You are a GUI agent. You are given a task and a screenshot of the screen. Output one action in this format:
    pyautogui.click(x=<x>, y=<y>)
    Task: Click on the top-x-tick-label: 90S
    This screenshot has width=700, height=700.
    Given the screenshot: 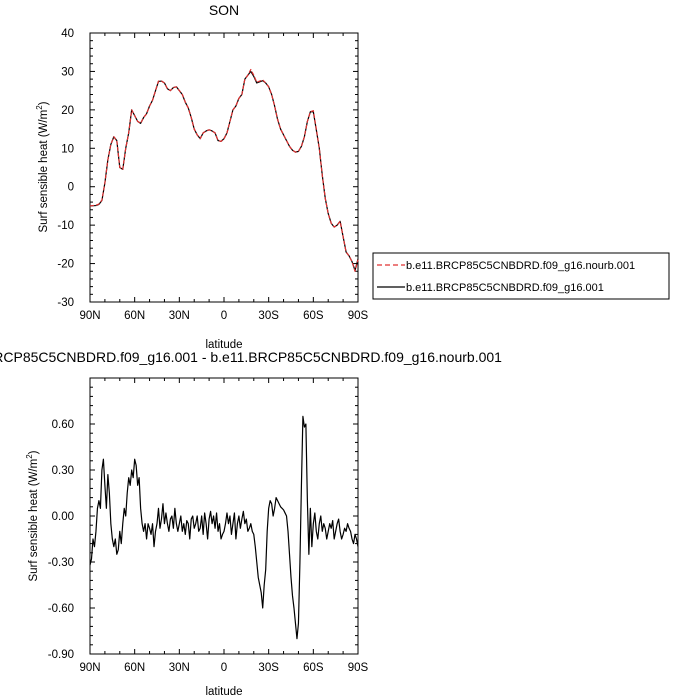 What is the action you would take?
    pyautogui.click(x=358, y=316)
    